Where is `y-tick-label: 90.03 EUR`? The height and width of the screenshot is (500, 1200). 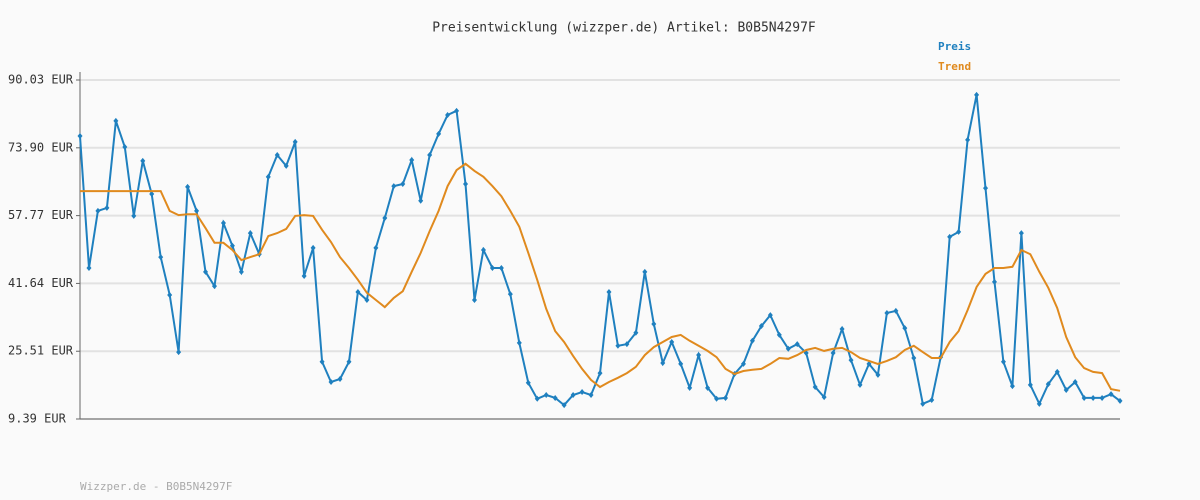 y-tick-label: 90.03 EUR is located at coordinates (41, 80).